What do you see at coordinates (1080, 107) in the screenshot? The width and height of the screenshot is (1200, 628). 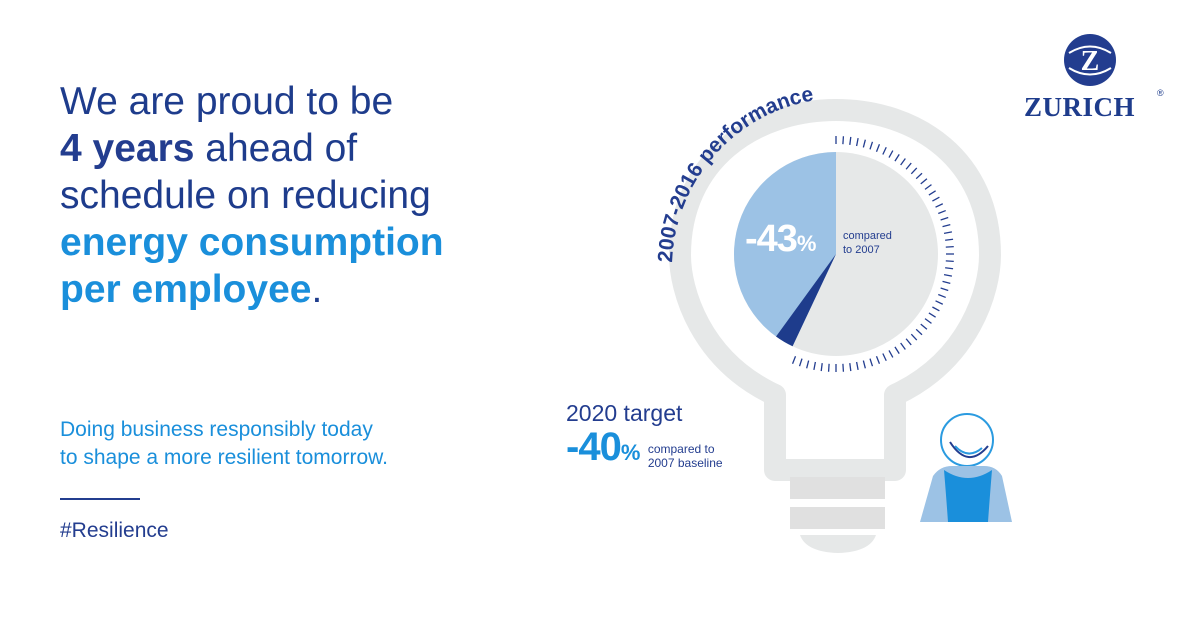 I see `brand-wordmark: ZURICH` at bounding box center [1080, 107].